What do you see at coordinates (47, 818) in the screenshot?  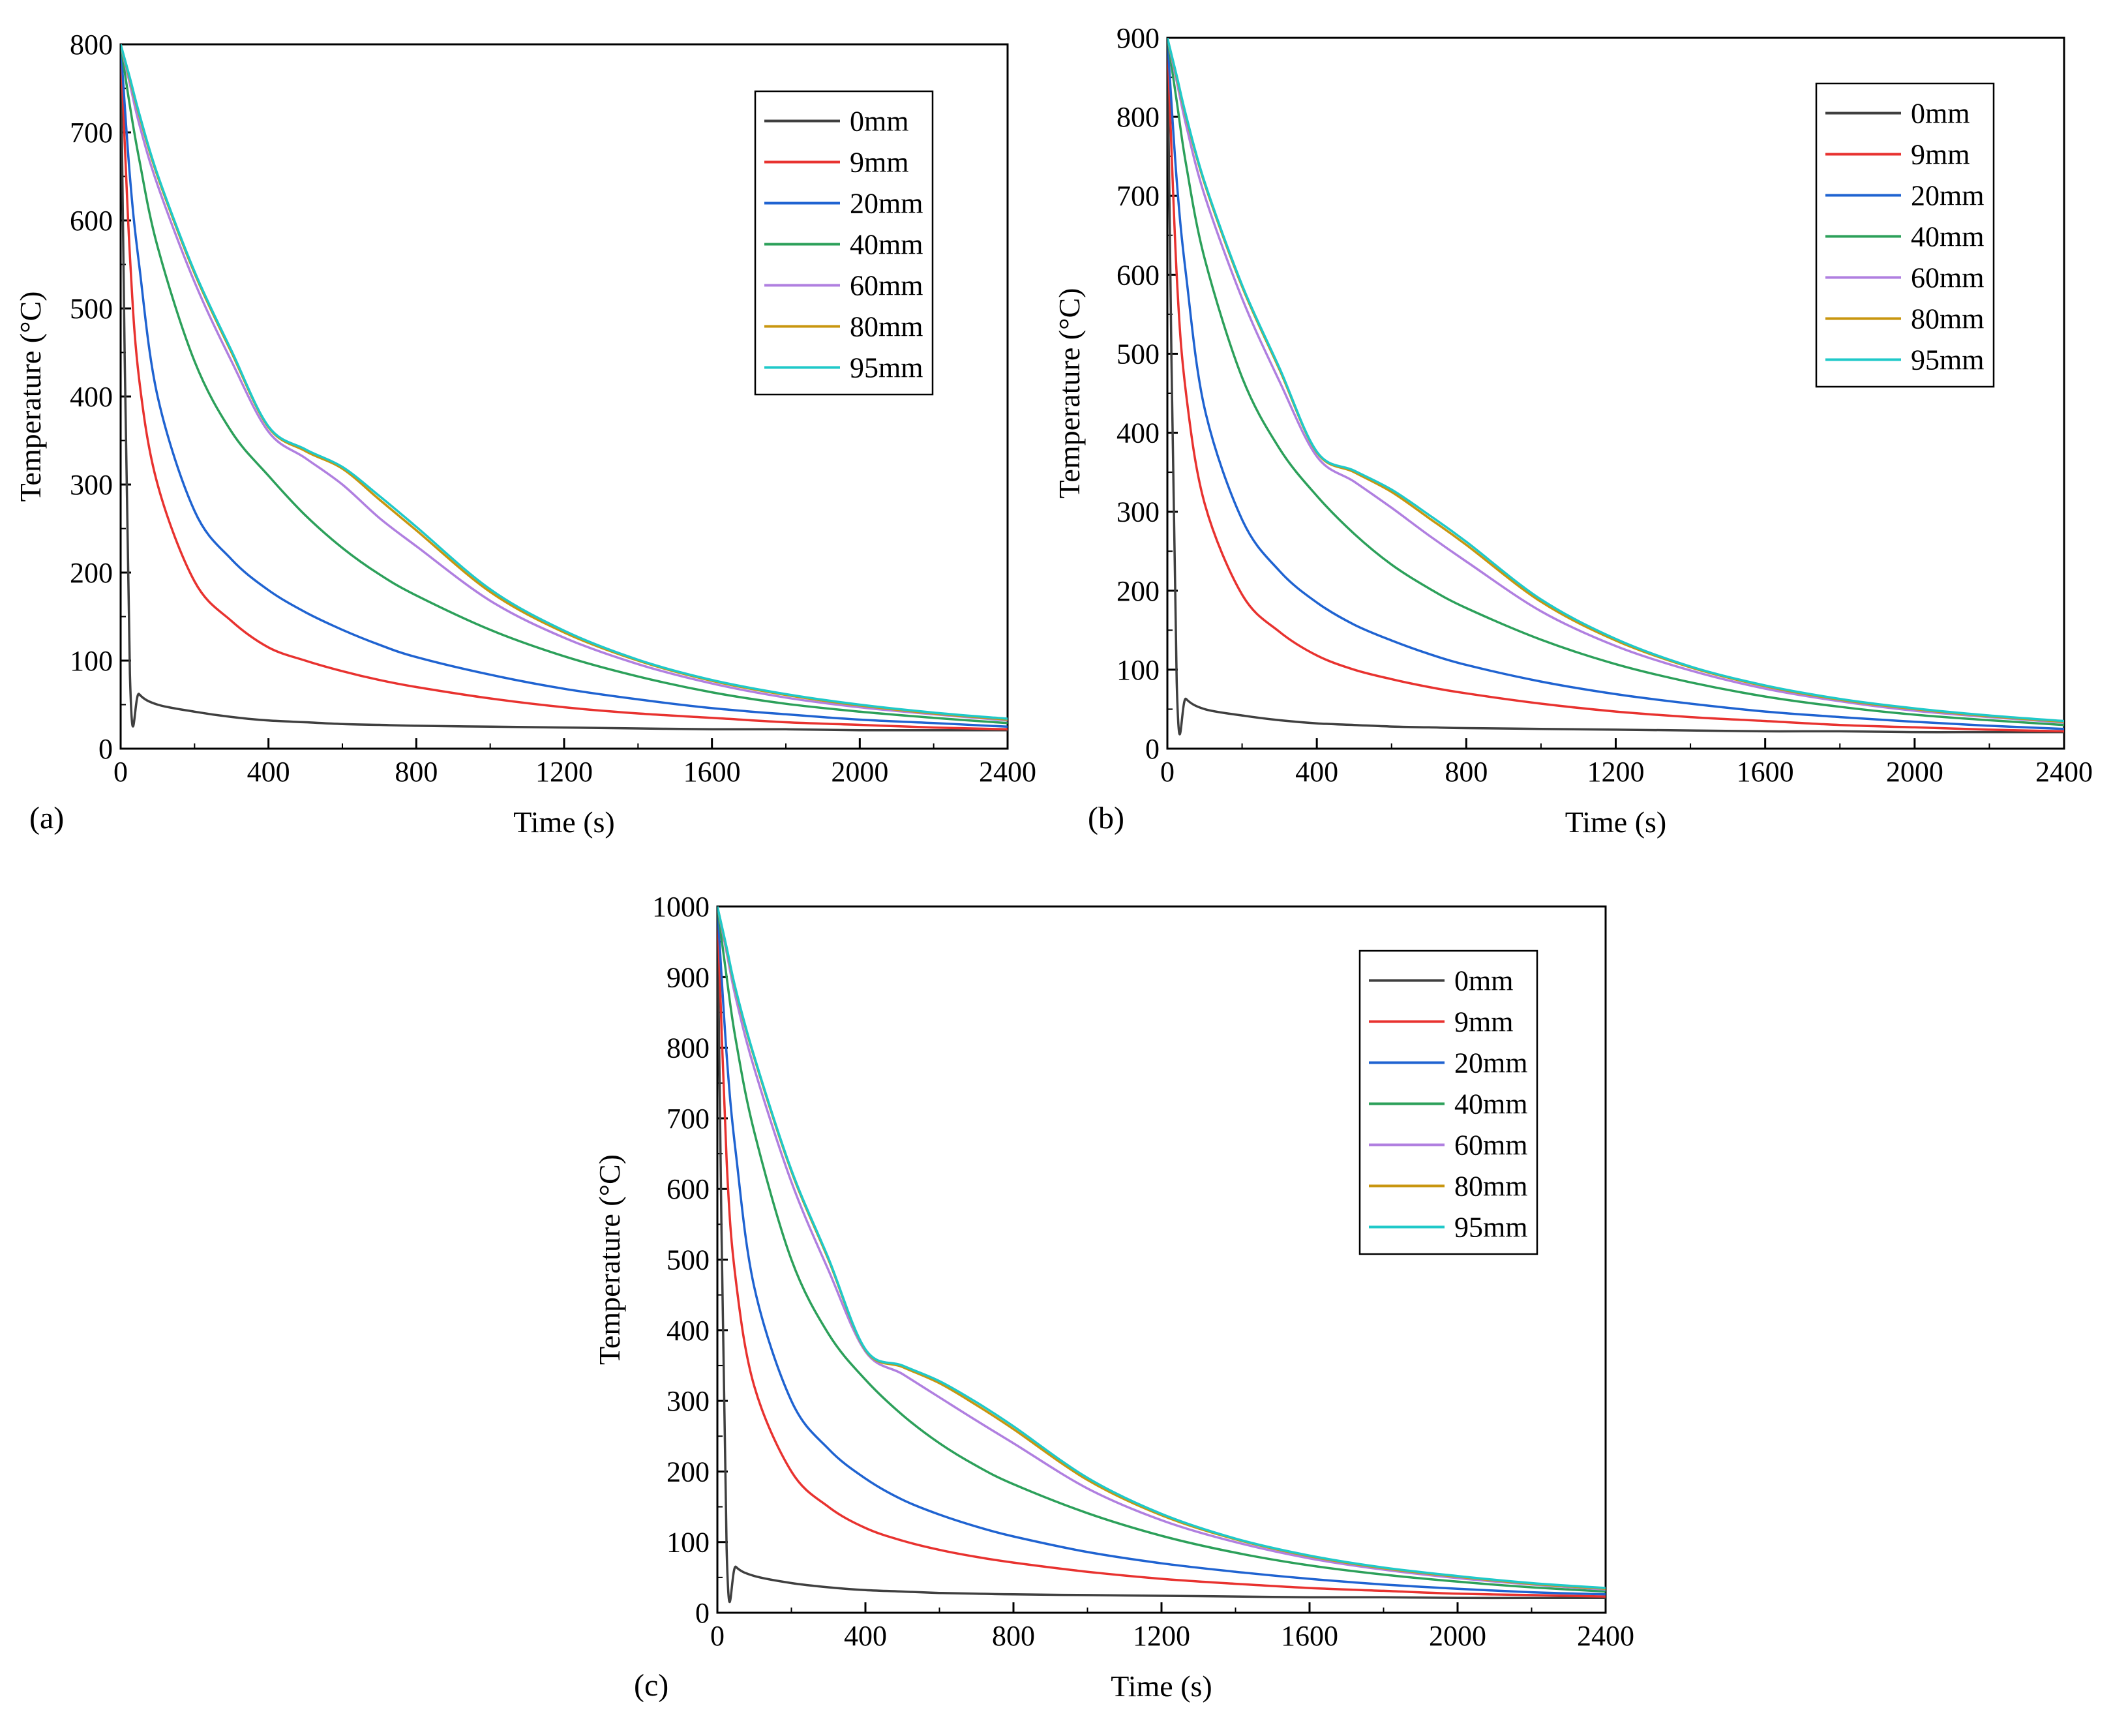 I see `panel-label: (a)` at bounding box center [47, 818].